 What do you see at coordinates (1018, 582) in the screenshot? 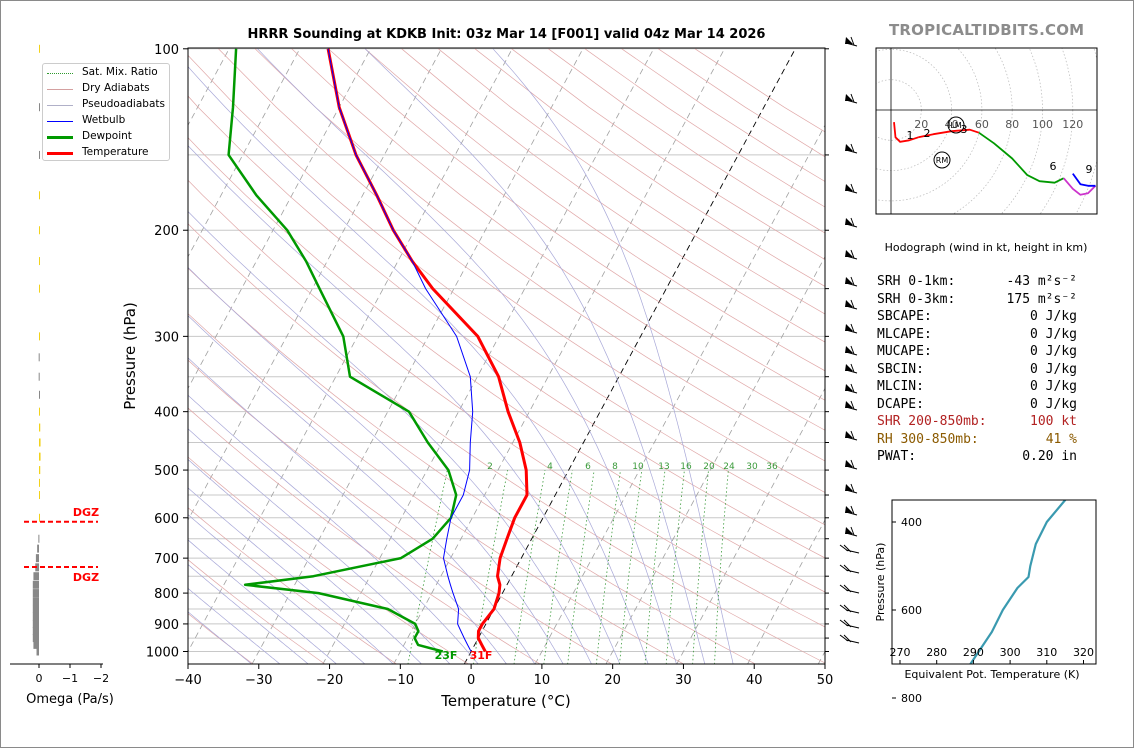
I see `theta-e-plot-area` at bounding box center [1018, 582].